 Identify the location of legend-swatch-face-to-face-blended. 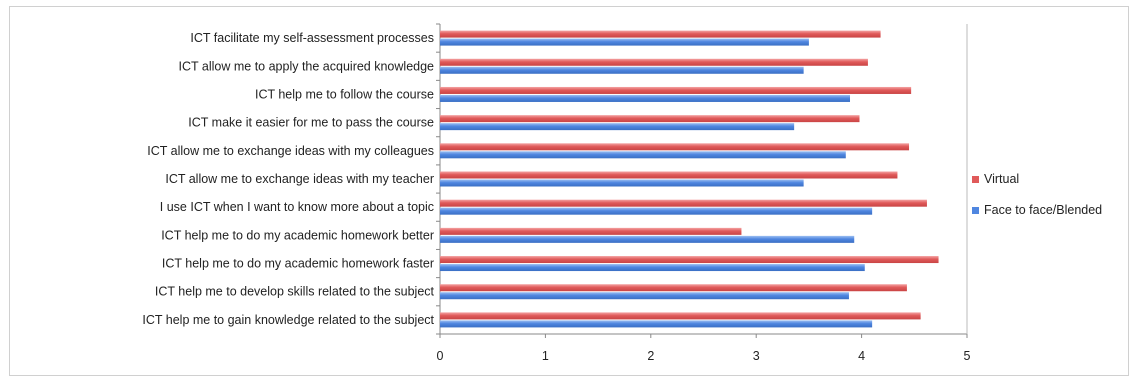
(975, 210).